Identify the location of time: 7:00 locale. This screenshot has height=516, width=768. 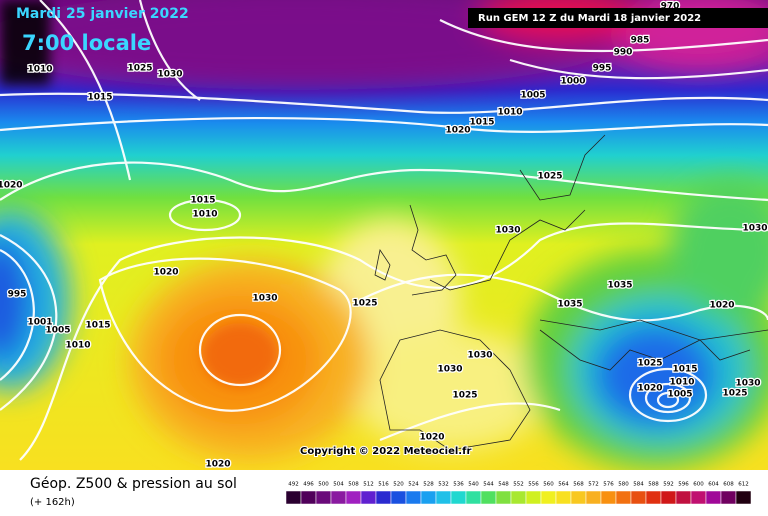
(86, 43).